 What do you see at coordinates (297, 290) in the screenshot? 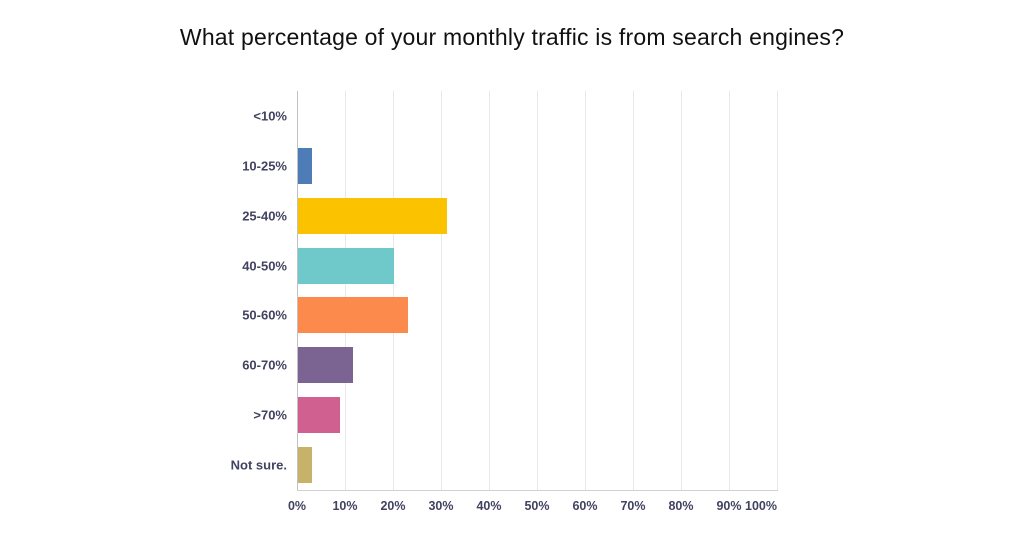
I see `y-axis-line` at bounding box center [297, 290].